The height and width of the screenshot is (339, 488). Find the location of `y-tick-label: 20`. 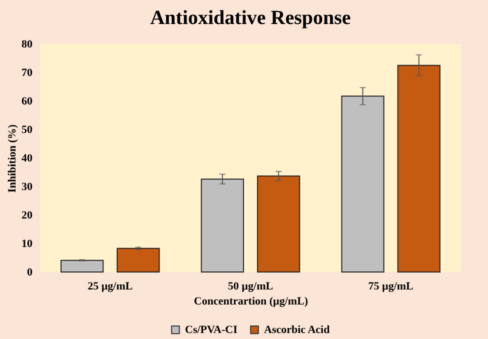

y-tick-label: 20 is located at coordinates (27, 216).